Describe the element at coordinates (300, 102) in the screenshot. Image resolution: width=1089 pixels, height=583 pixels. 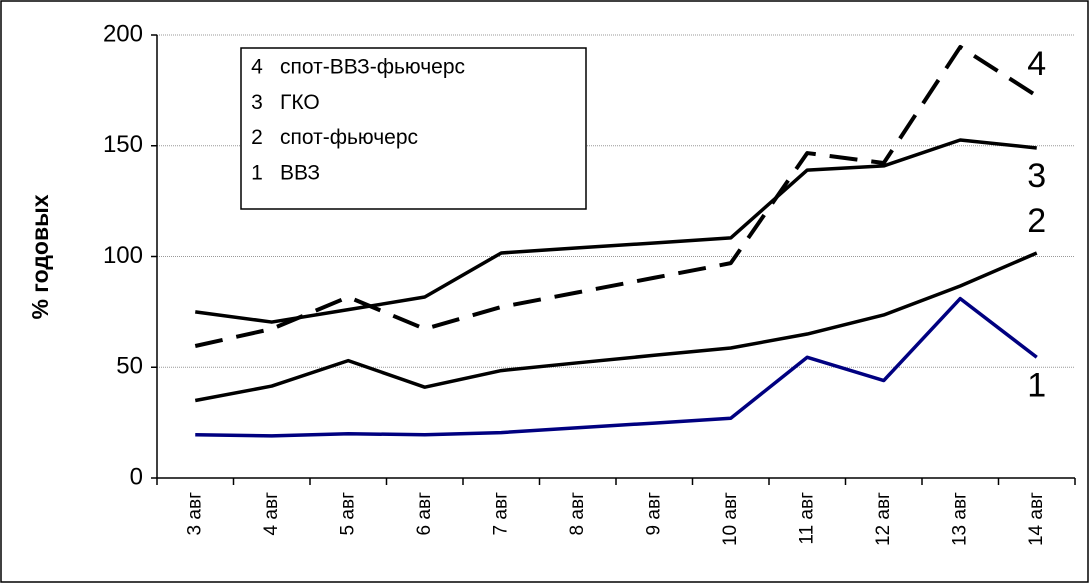
I see `legend-label: ГКО` at that location.